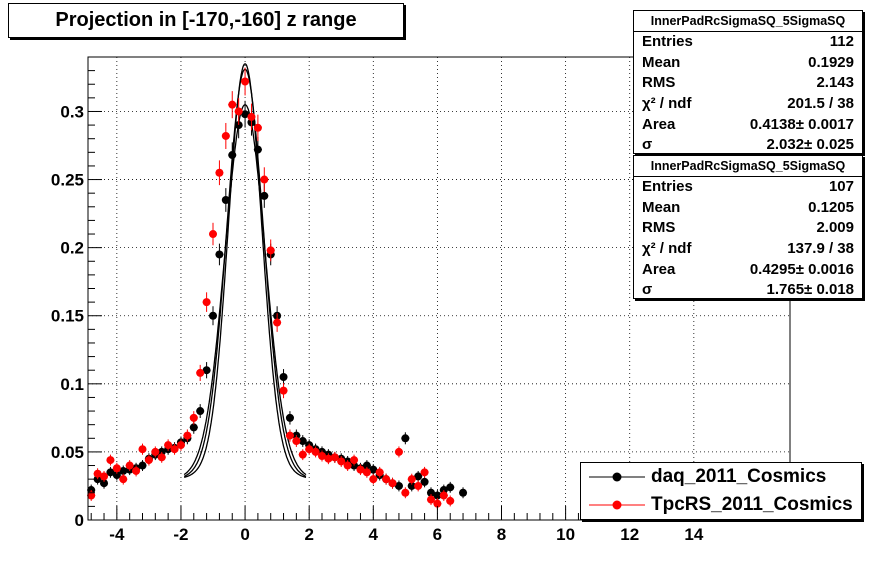 The height and width of the screenshot is (578, 878). I want to click on stats-key: σ, so click(647, 145).